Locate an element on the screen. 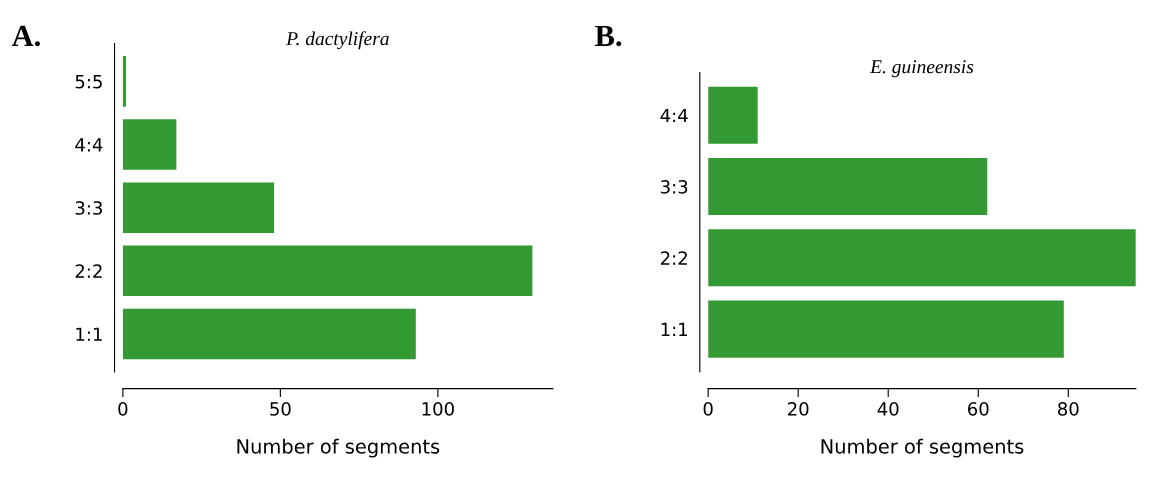  x-tick-label: 100 is located at coordinates (438, 409).